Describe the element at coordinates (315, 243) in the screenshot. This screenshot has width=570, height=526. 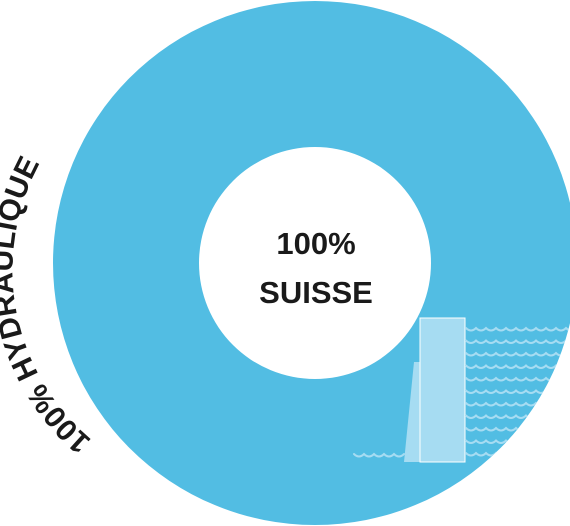
I see `center-label-percent: 100%` at that location.